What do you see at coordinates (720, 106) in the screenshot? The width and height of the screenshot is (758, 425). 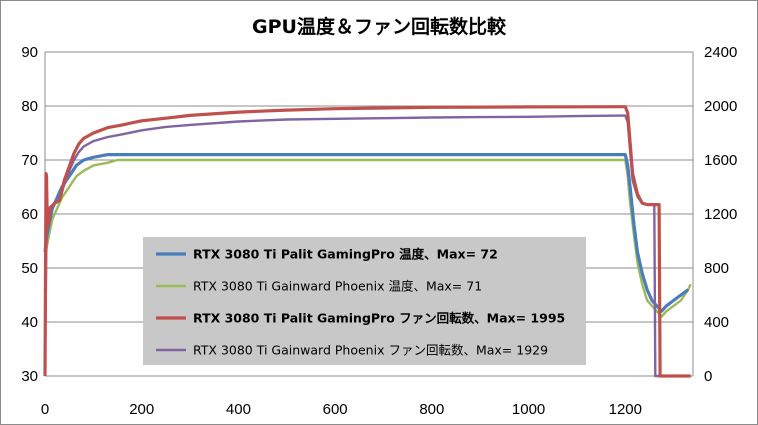 I see `y-right-tick-label: 2000` at bounding box center [720, 106].